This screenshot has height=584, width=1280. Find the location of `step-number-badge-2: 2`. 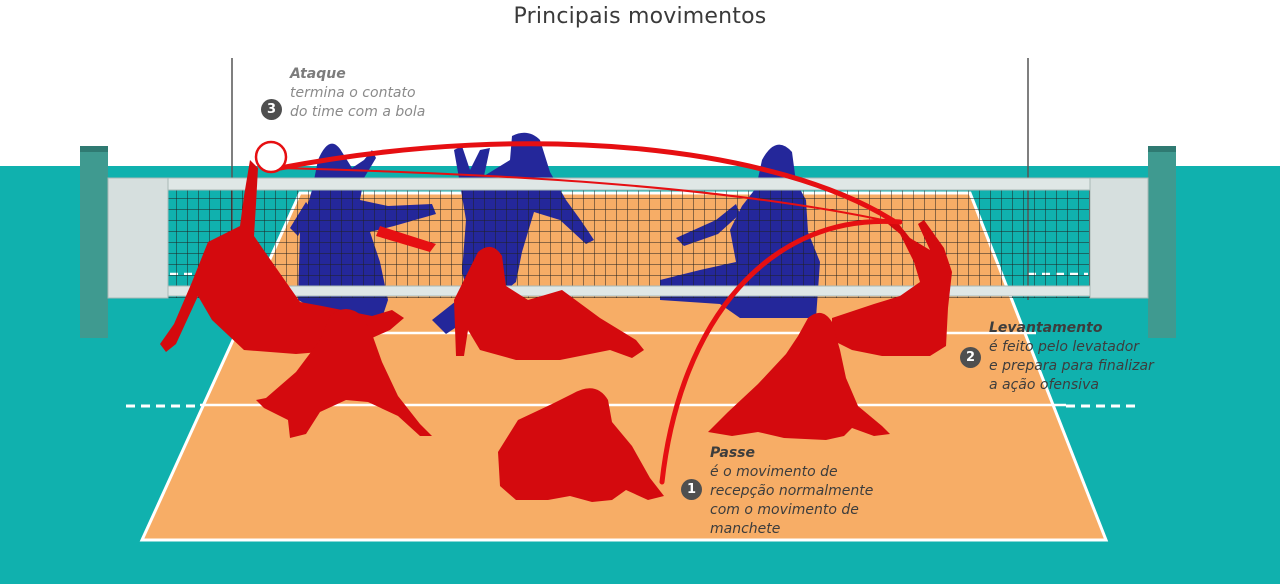

step-number-badge-2: 2 is located at coordinates (970, 357).